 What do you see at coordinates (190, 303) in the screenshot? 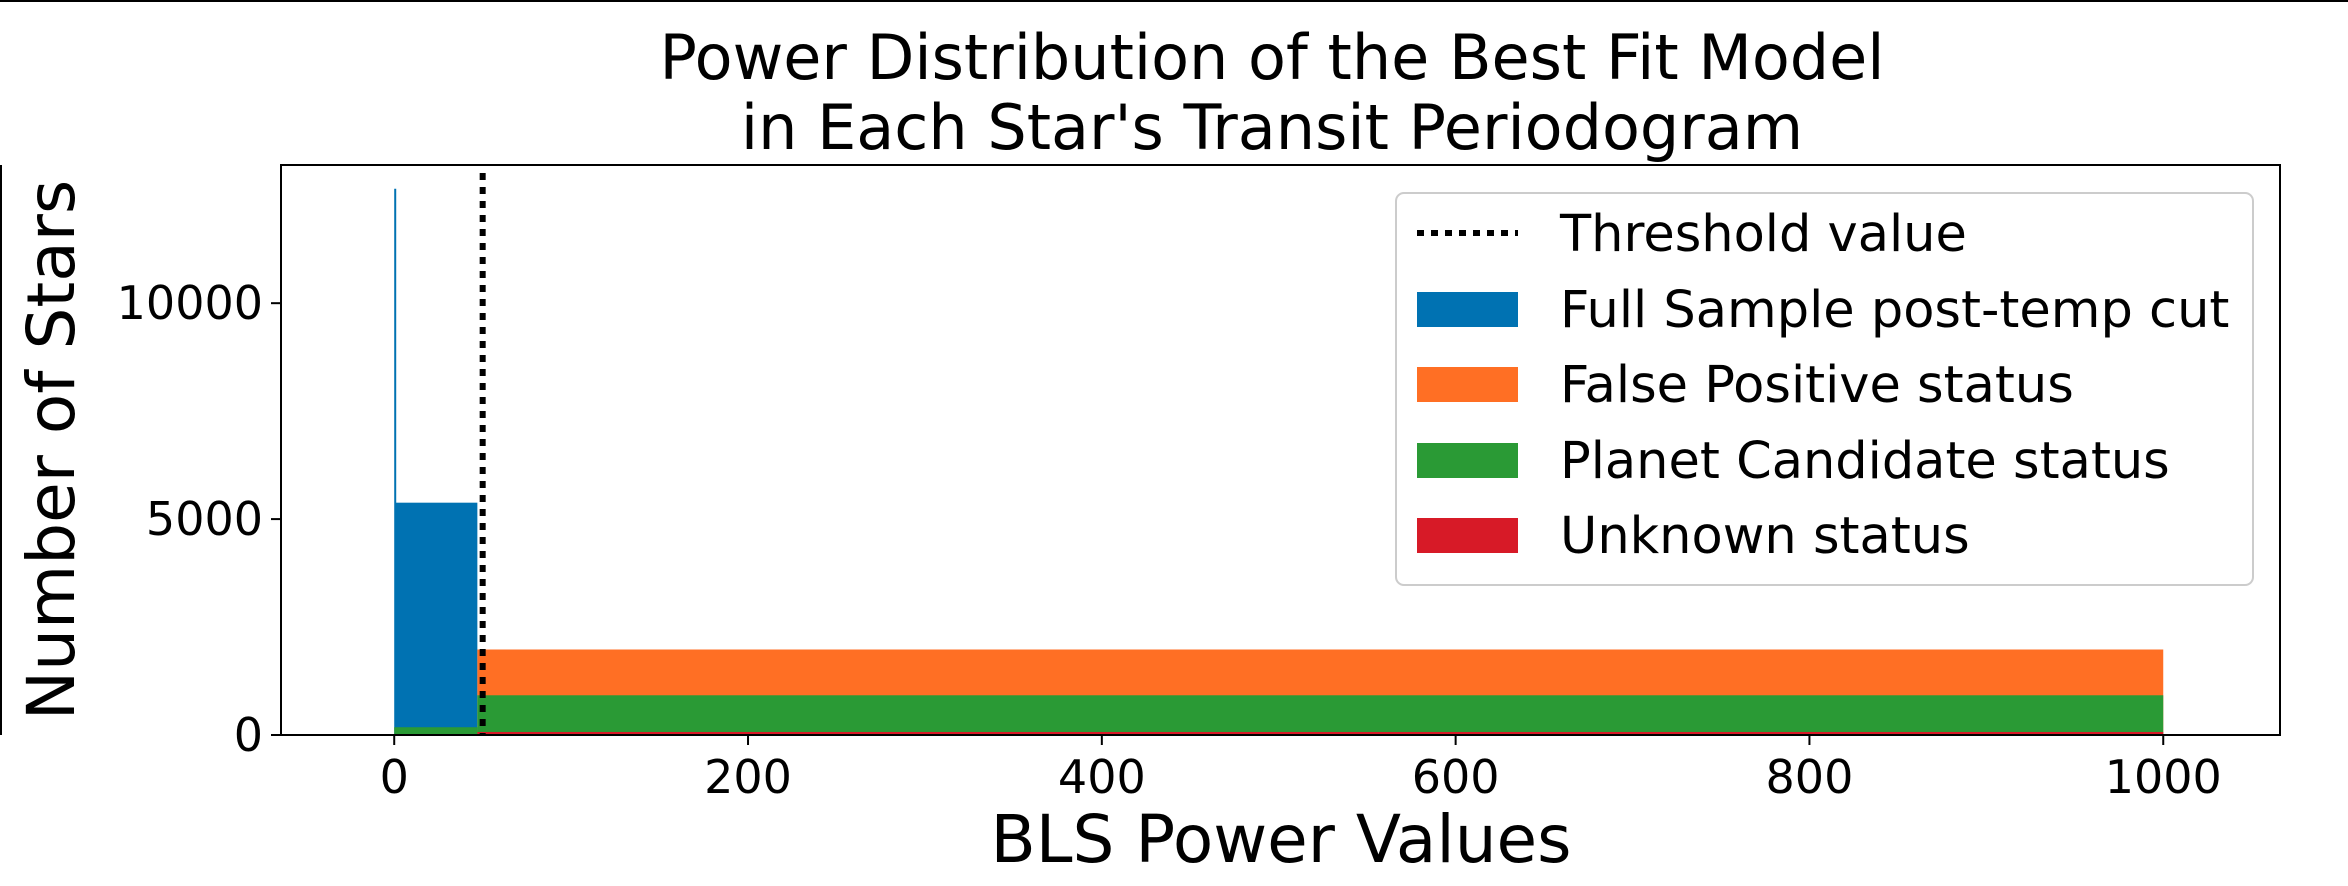
I see `y-tick-label-10000: 10000` at bounding box center [190, 303].